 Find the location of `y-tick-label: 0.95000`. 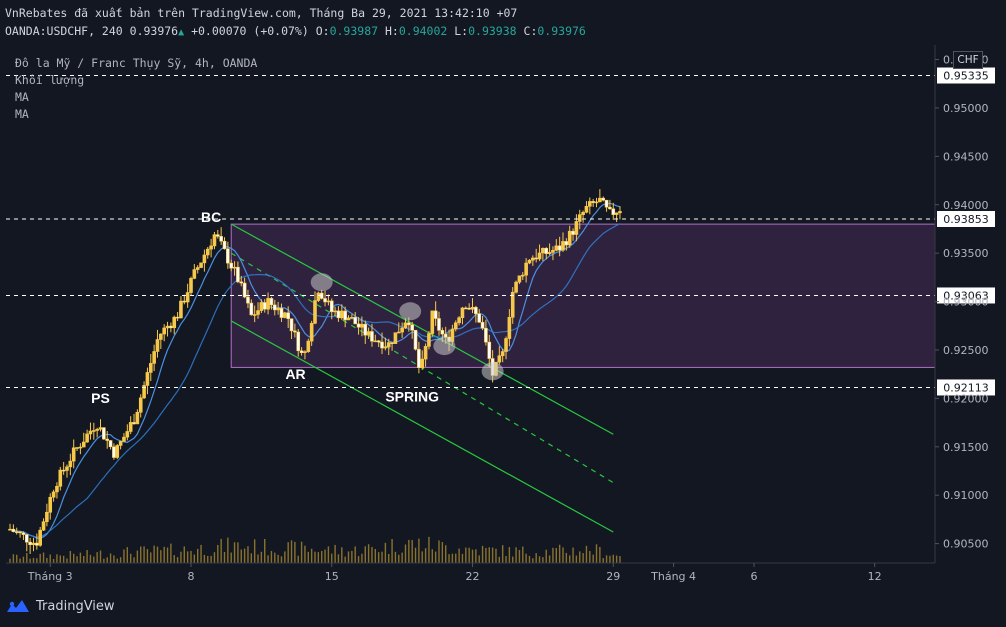

y-tick-label: 0.95000 is located at coordinates (966, 108).